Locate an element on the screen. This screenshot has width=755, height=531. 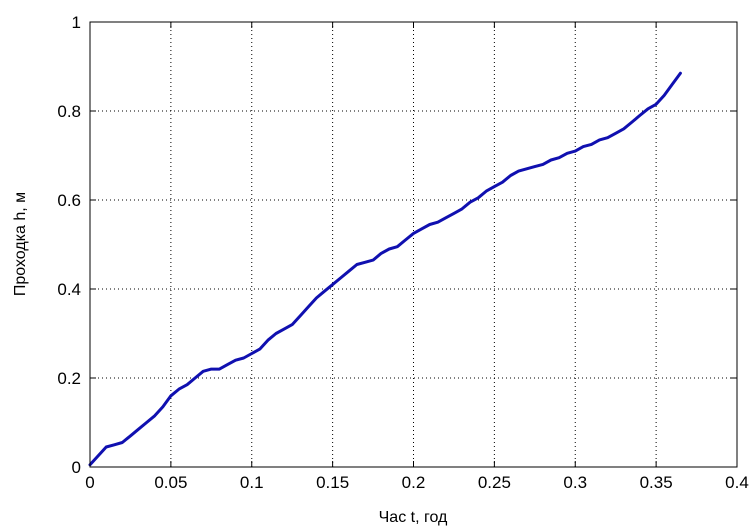
x-tick-label: 0.1 is located at coordinates (252, 482).